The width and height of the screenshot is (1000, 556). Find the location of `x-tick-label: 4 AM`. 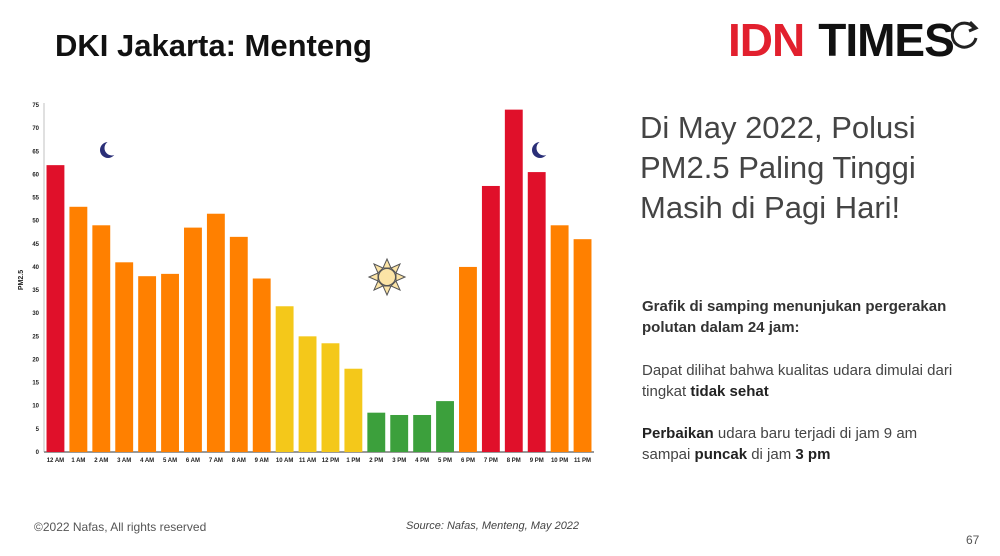

x-tick-label: 4 AM is located at coordinates (147, 461).